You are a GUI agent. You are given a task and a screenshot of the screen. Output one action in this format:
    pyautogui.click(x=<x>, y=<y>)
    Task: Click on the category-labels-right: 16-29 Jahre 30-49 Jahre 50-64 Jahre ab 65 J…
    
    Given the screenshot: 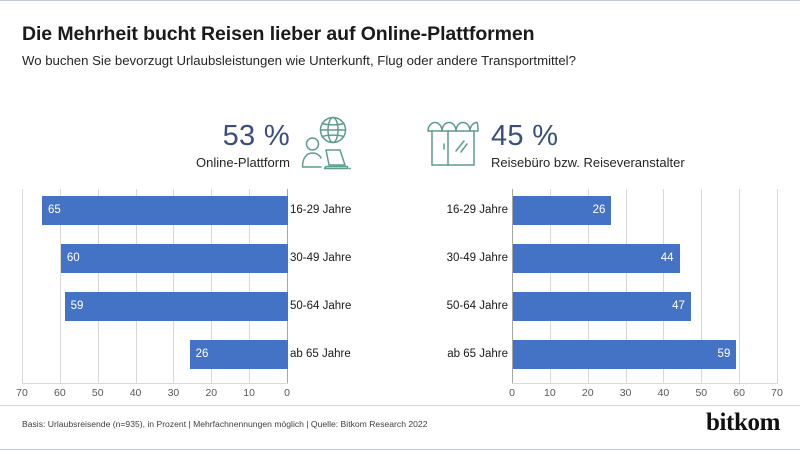 What is the action you would take?
    pyautogui.click(x=448, y=286)
    